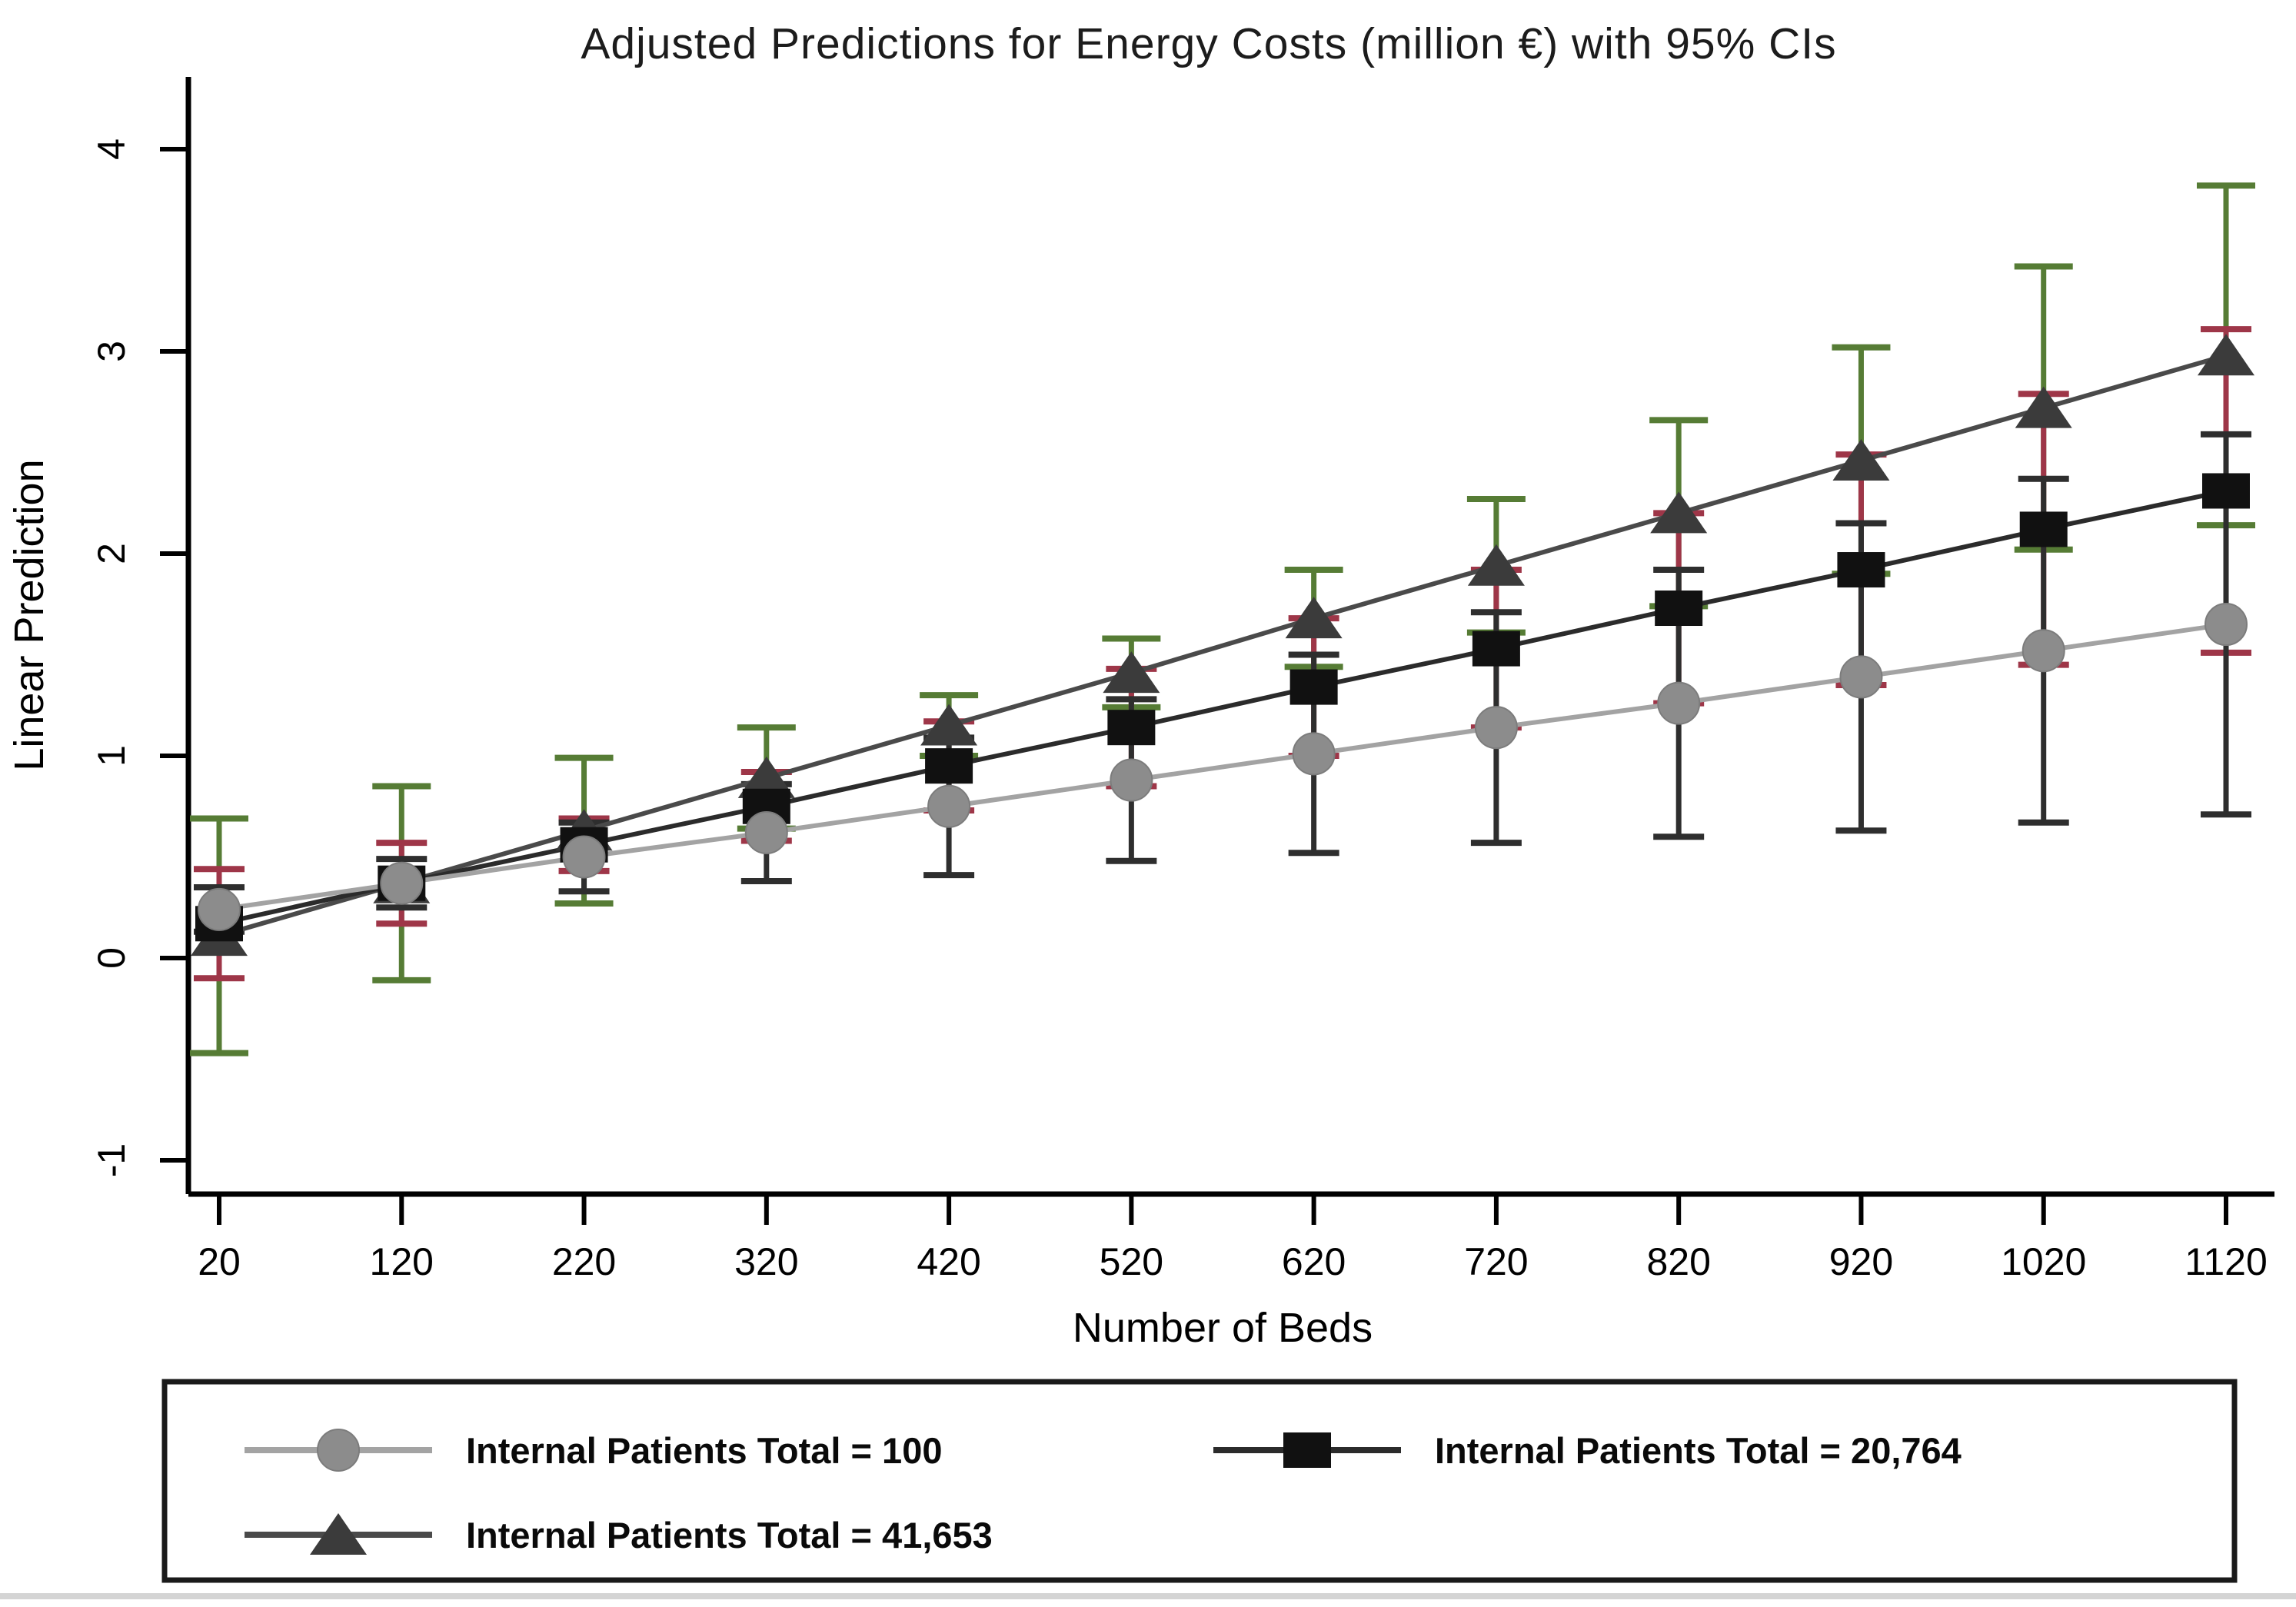 The image size is (2296, 1607). Describe the element at coordinates (1861, 1262) in the screenshot. I see `x-tick-label: 920` at that location.